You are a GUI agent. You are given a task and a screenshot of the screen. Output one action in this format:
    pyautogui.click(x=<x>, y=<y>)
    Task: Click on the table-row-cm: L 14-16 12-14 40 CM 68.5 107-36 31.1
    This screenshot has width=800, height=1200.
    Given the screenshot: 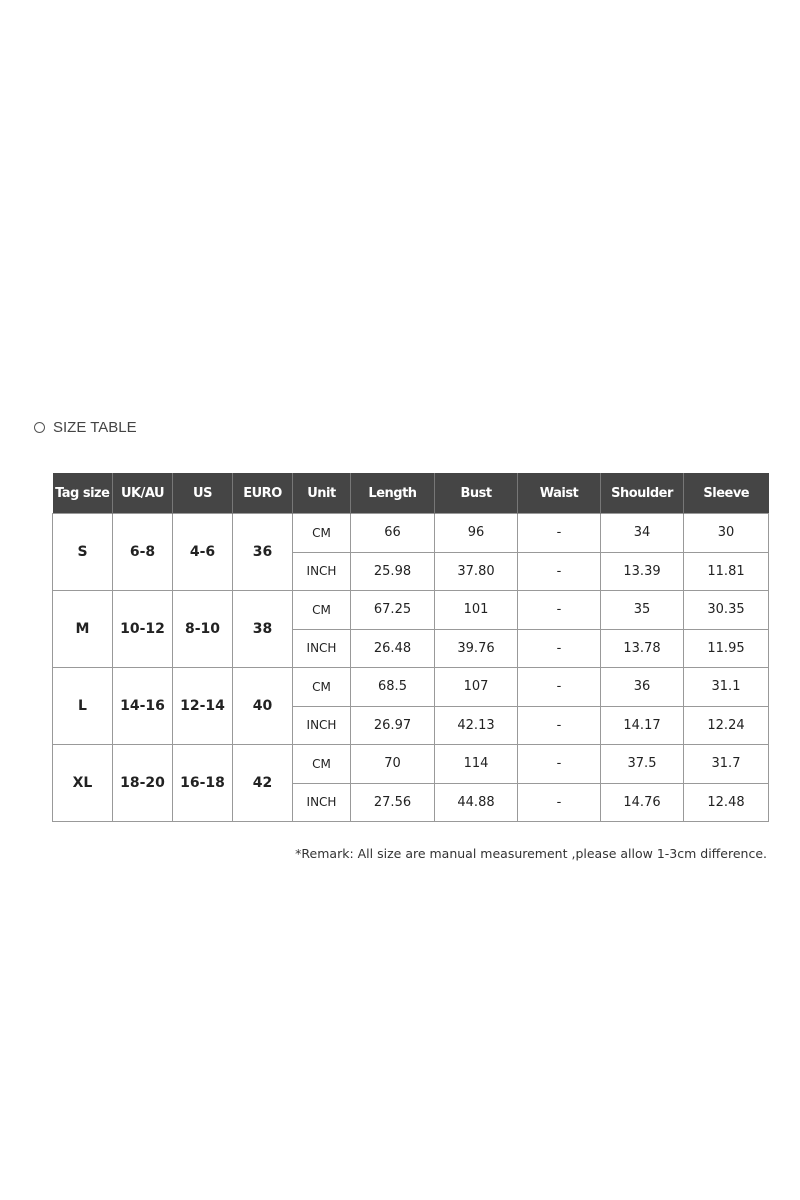 What is the action you would take?
    pyautogui.click(x=410, y=706)
    